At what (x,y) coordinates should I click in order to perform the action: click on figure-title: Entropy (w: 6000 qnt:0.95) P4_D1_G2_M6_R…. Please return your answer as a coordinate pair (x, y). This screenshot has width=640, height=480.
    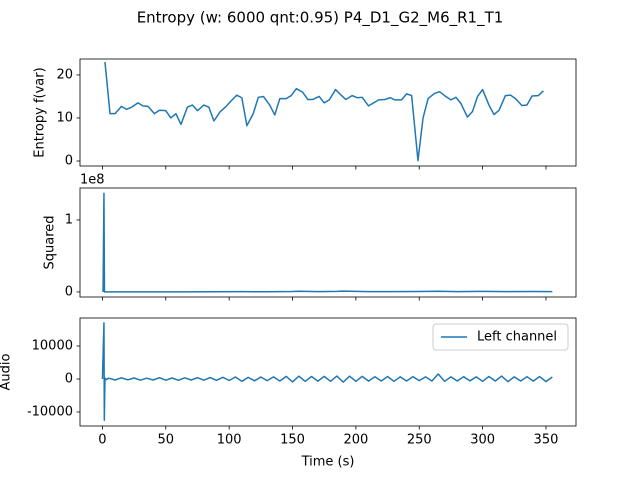
    Looking at the image, I should click on (320, 18).